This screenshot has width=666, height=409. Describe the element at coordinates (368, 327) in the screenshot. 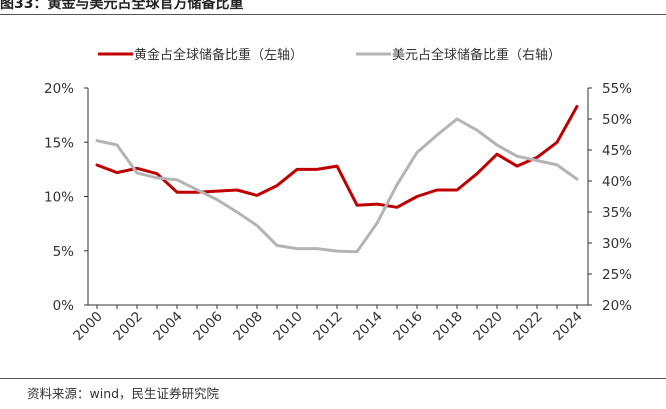

I see `x-axis-tick-label: 2014` at that location.